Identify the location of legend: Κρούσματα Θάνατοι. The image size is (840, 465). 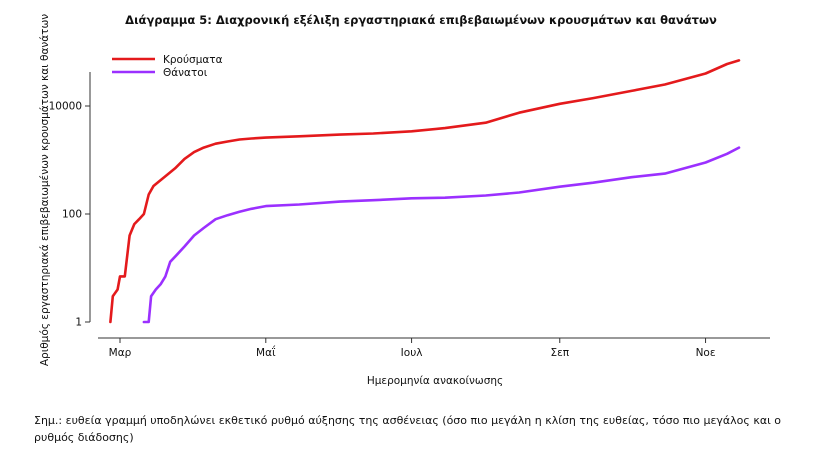
(167, 66).